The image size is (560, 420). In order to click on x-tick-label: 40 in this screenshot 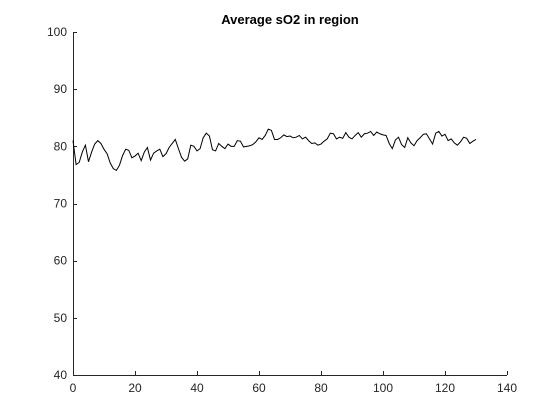, I will do `click(197, 388)`.